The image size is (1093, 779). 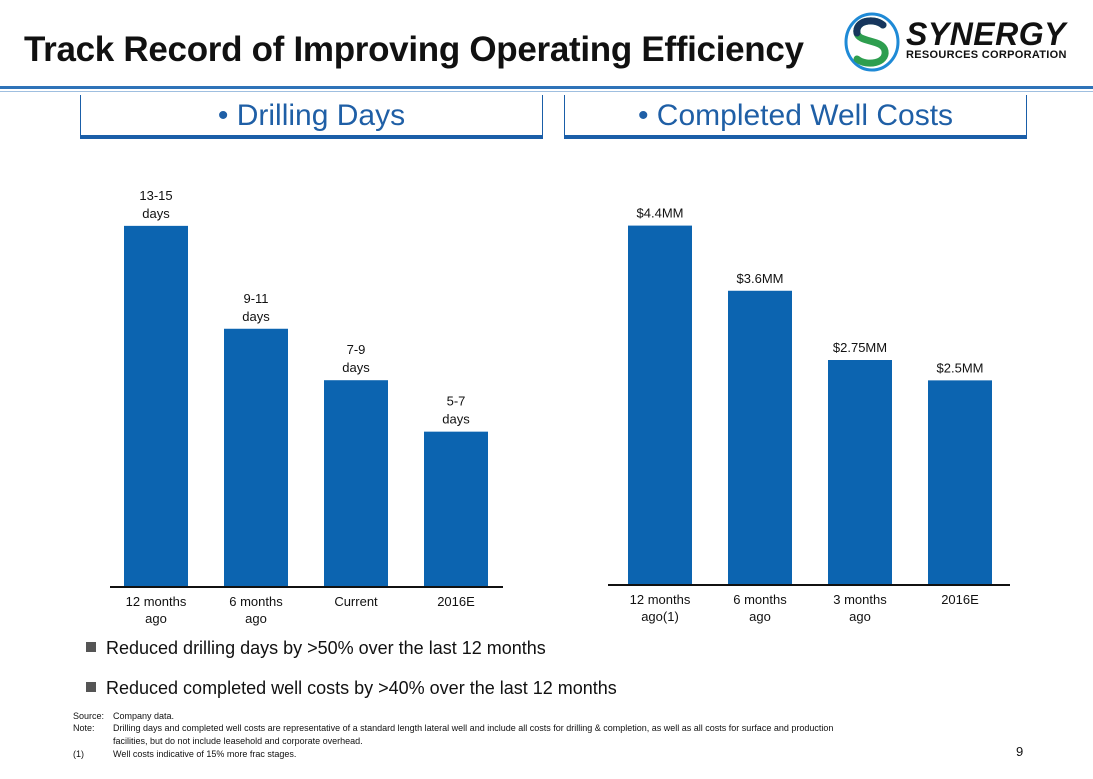 I want to click on well-costs-category-label: 12 months, so click(x=660, y=599).